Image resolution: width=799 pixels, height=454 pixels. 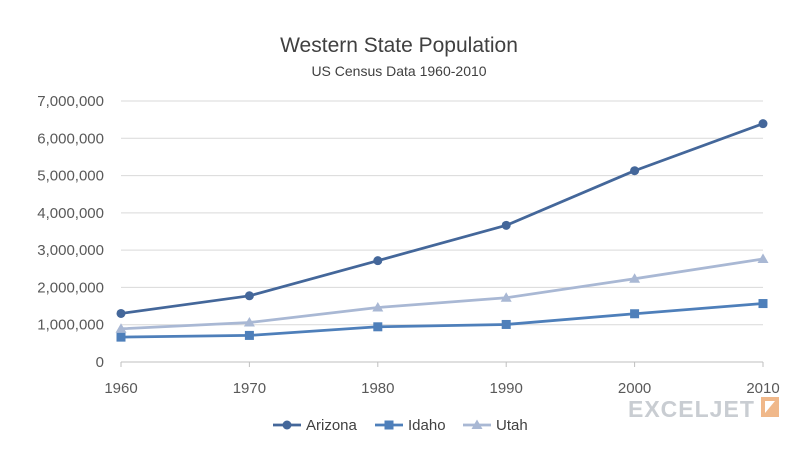 What do you see at coordinates (70, 250) in the screenshot?
I see `y-tick-label-3000000: 3,000,000` at bounding box center [70, 250].